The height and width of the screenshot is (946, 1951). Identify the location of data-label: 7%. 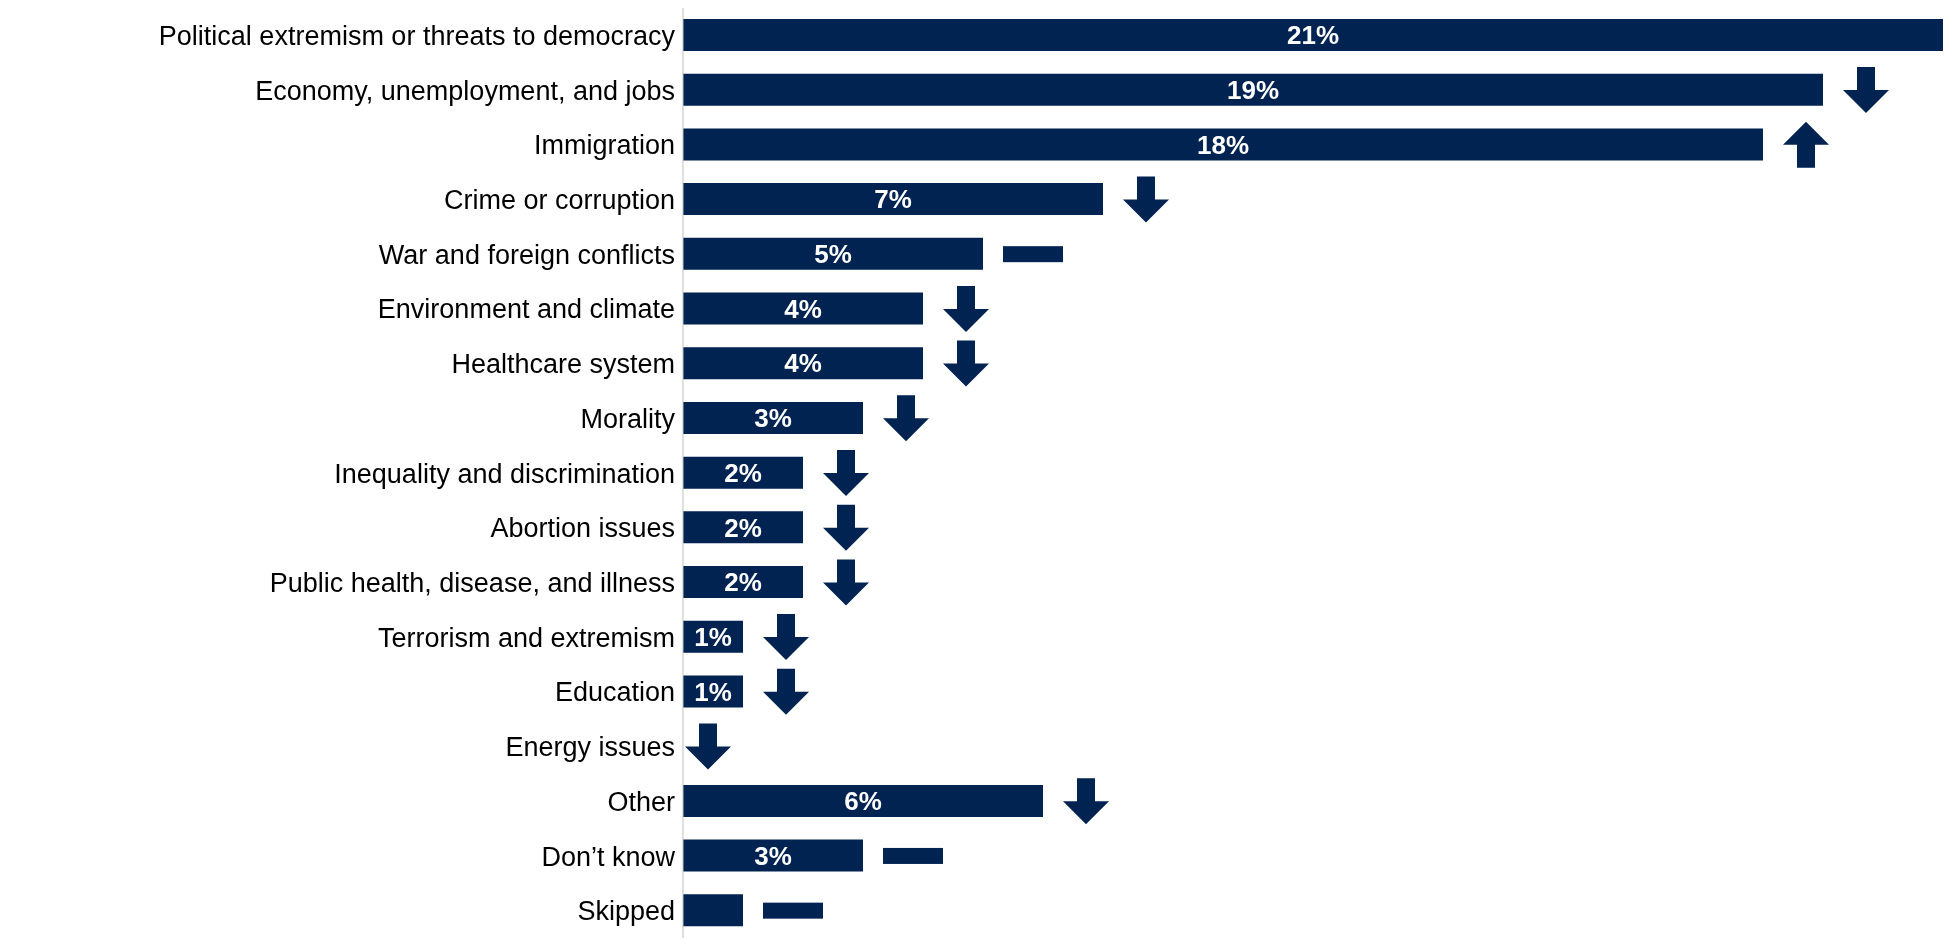
(893, 199).